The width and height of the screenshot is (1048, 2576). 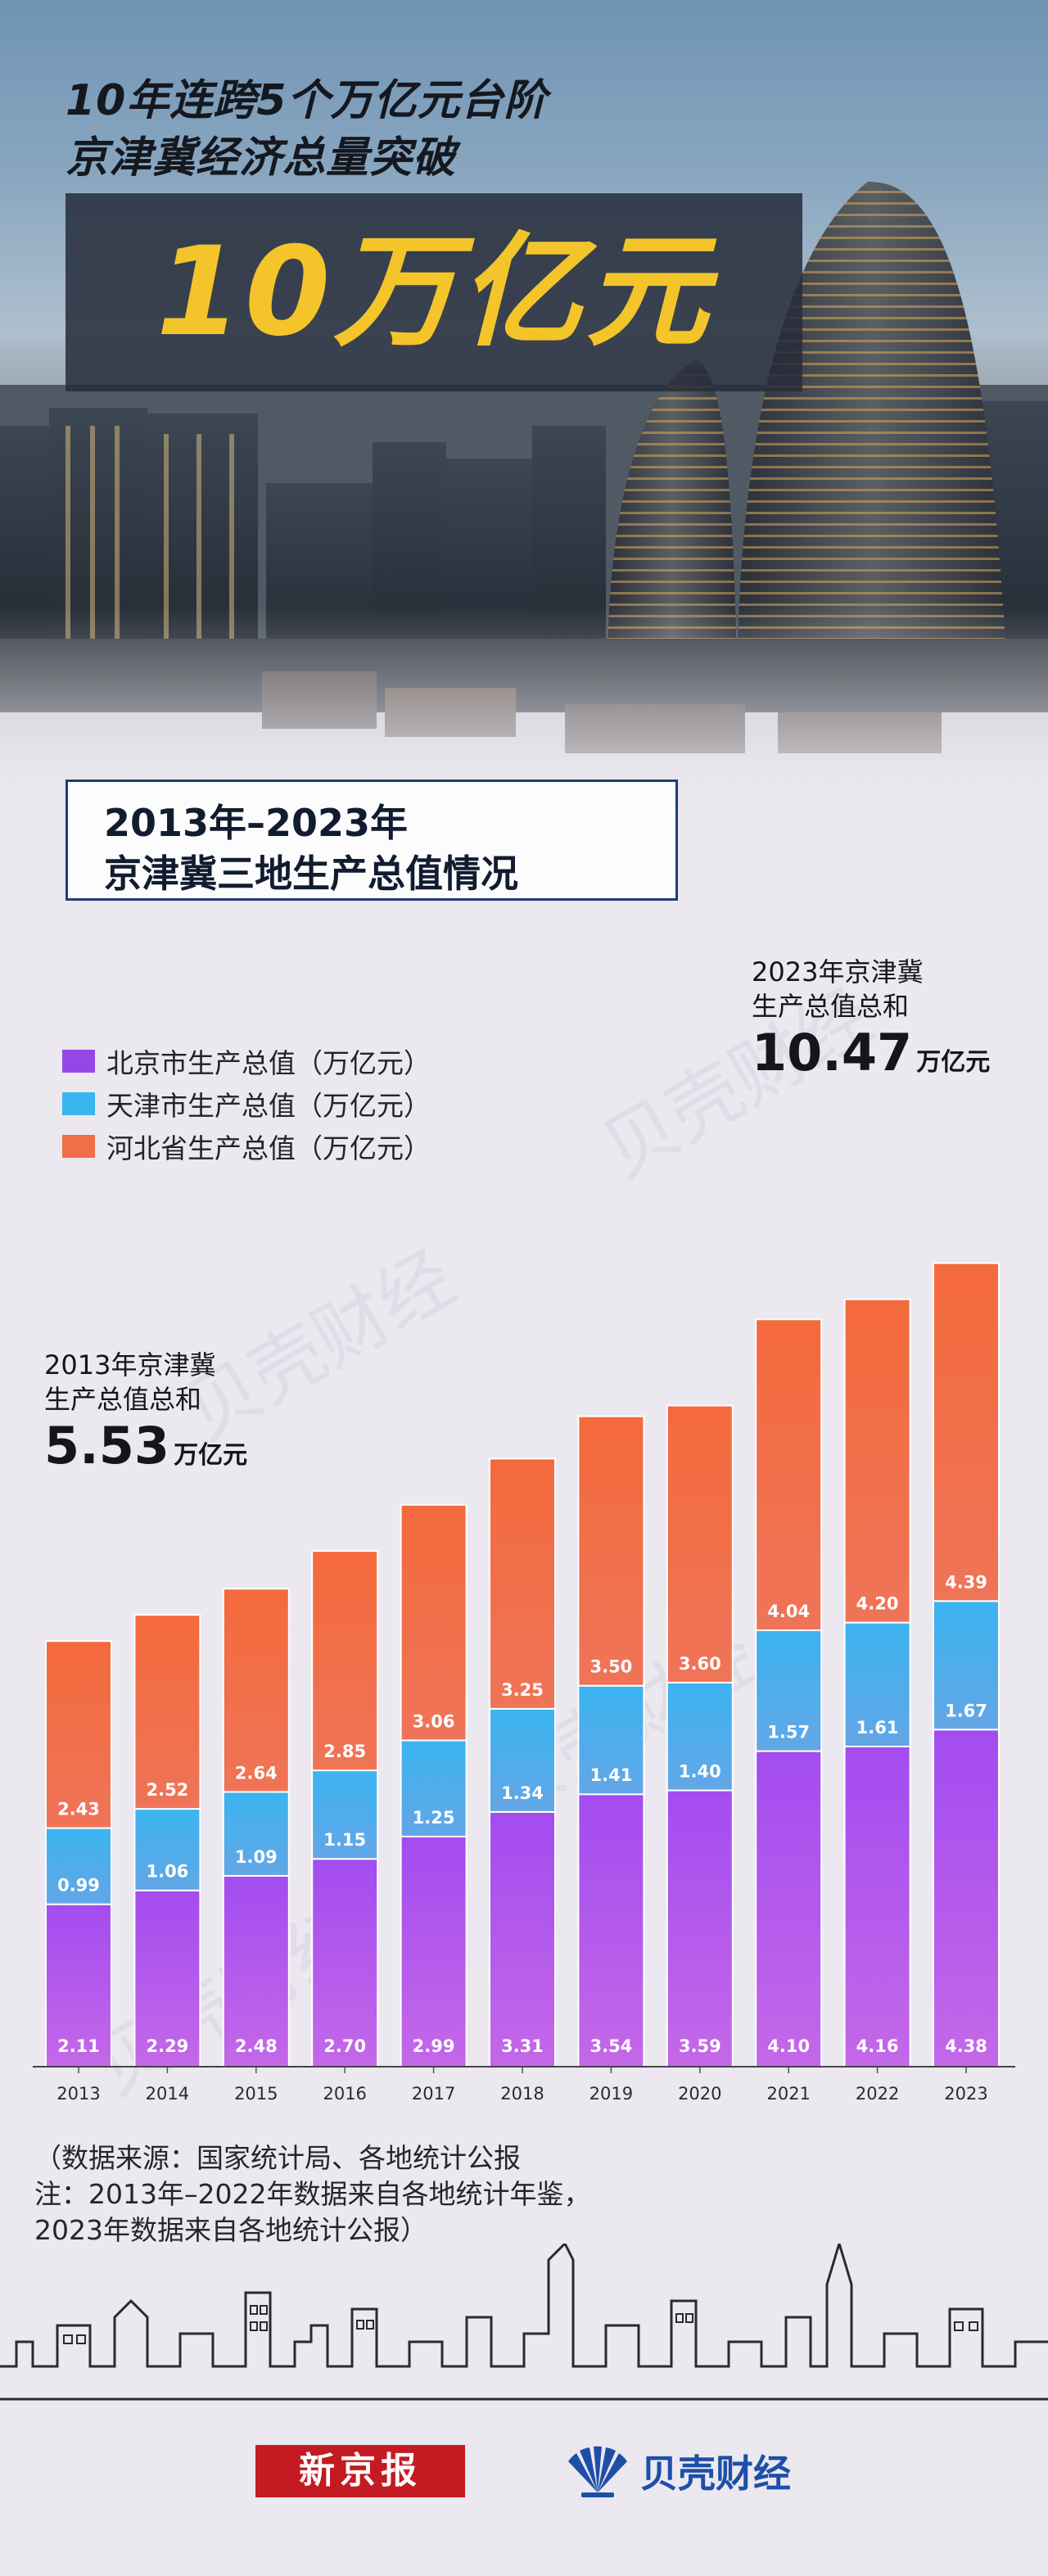 I want to click on bar-hebei-2020, so click(x=700, y=1543).